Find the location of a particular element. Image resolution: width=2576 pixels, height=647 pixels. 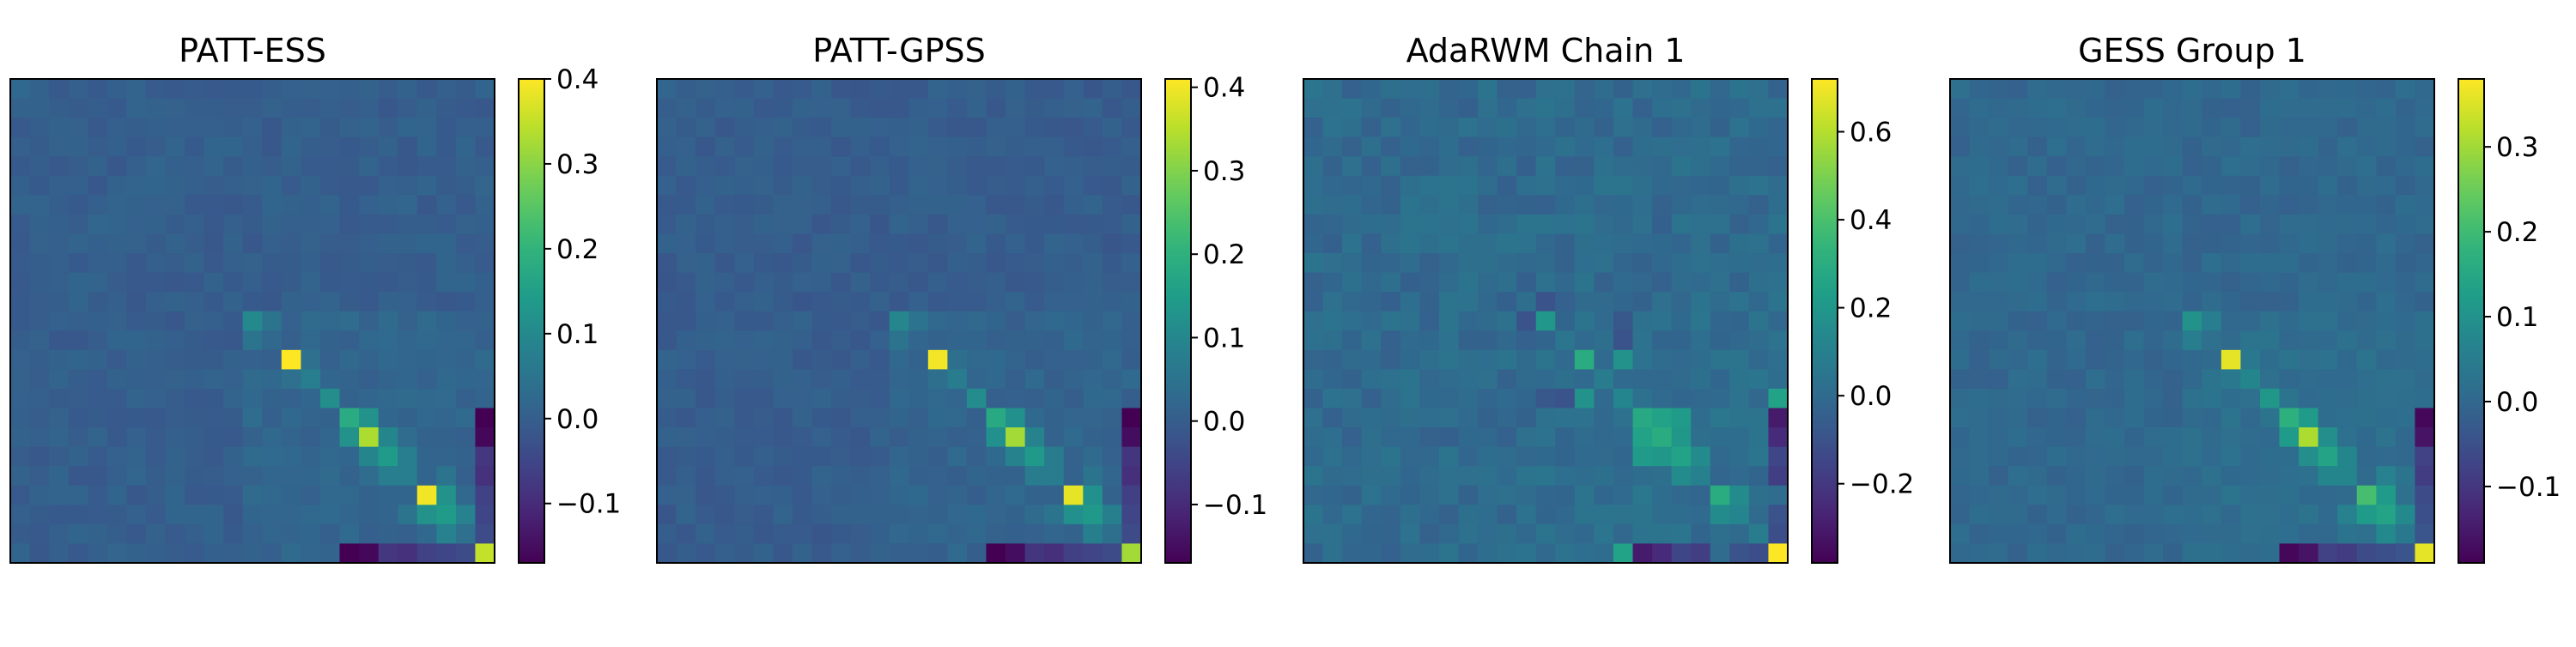

colorbar-tick-label: 0.2 is located at coordinates (577, 249).